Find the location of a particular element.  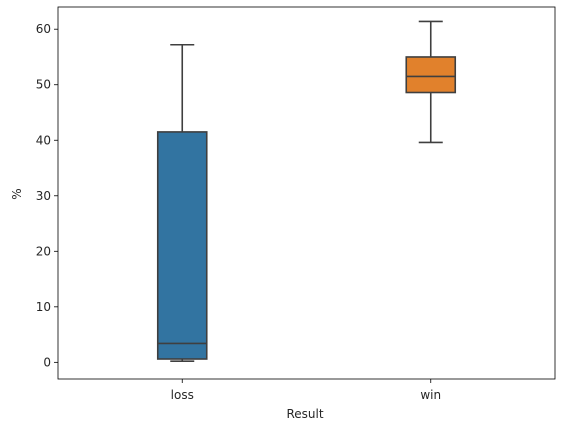

y-axis-label: % is located at coordinates (17, 193).